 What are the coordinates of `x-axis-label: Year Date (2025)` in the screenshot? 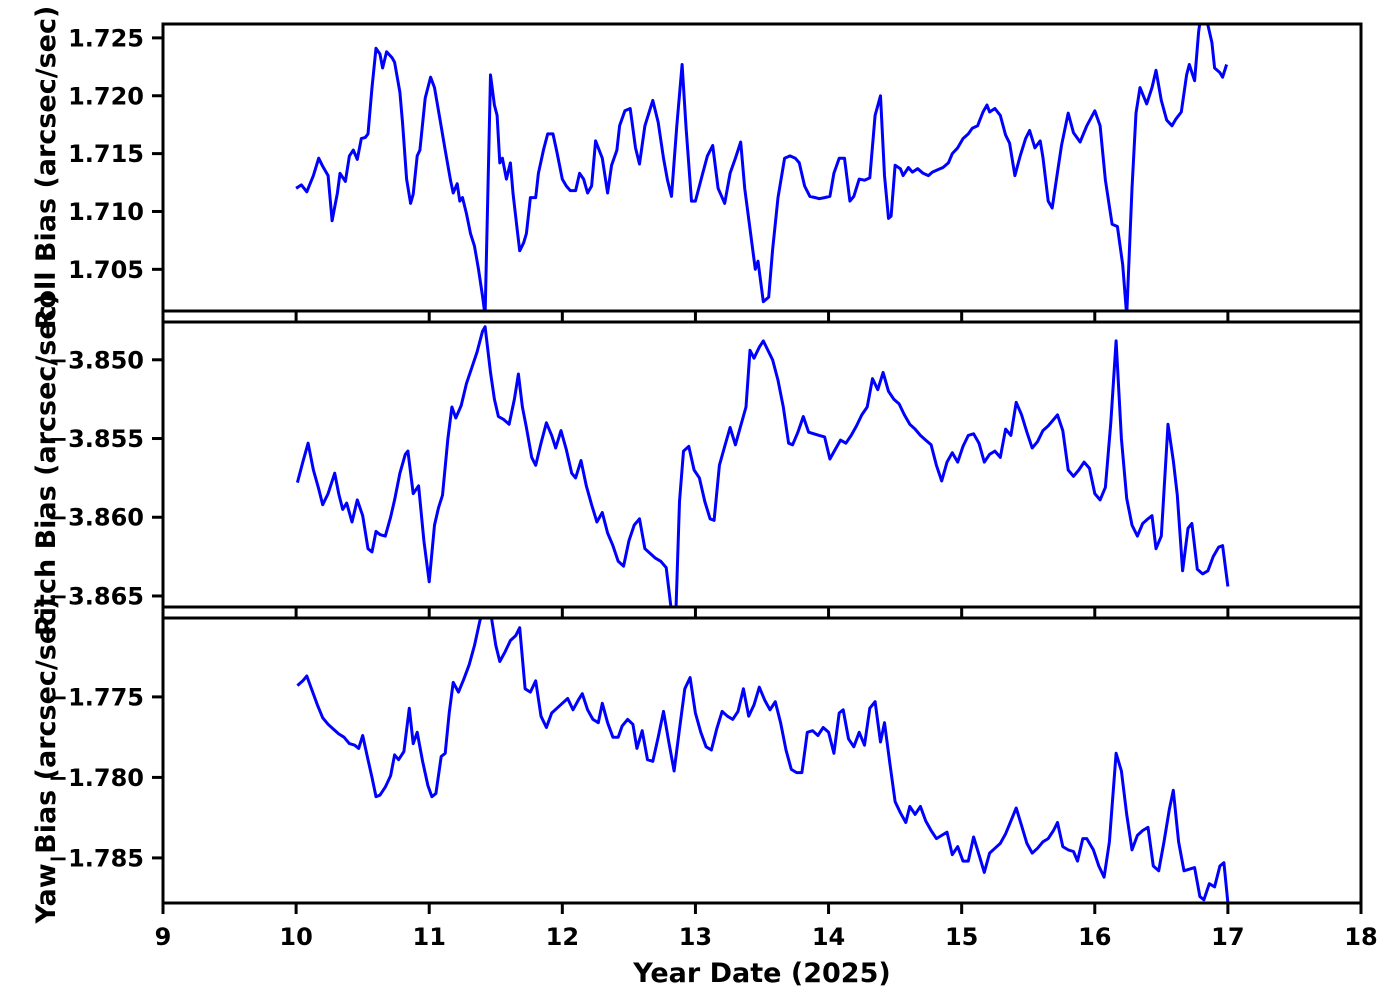 It's located at (761, 973).